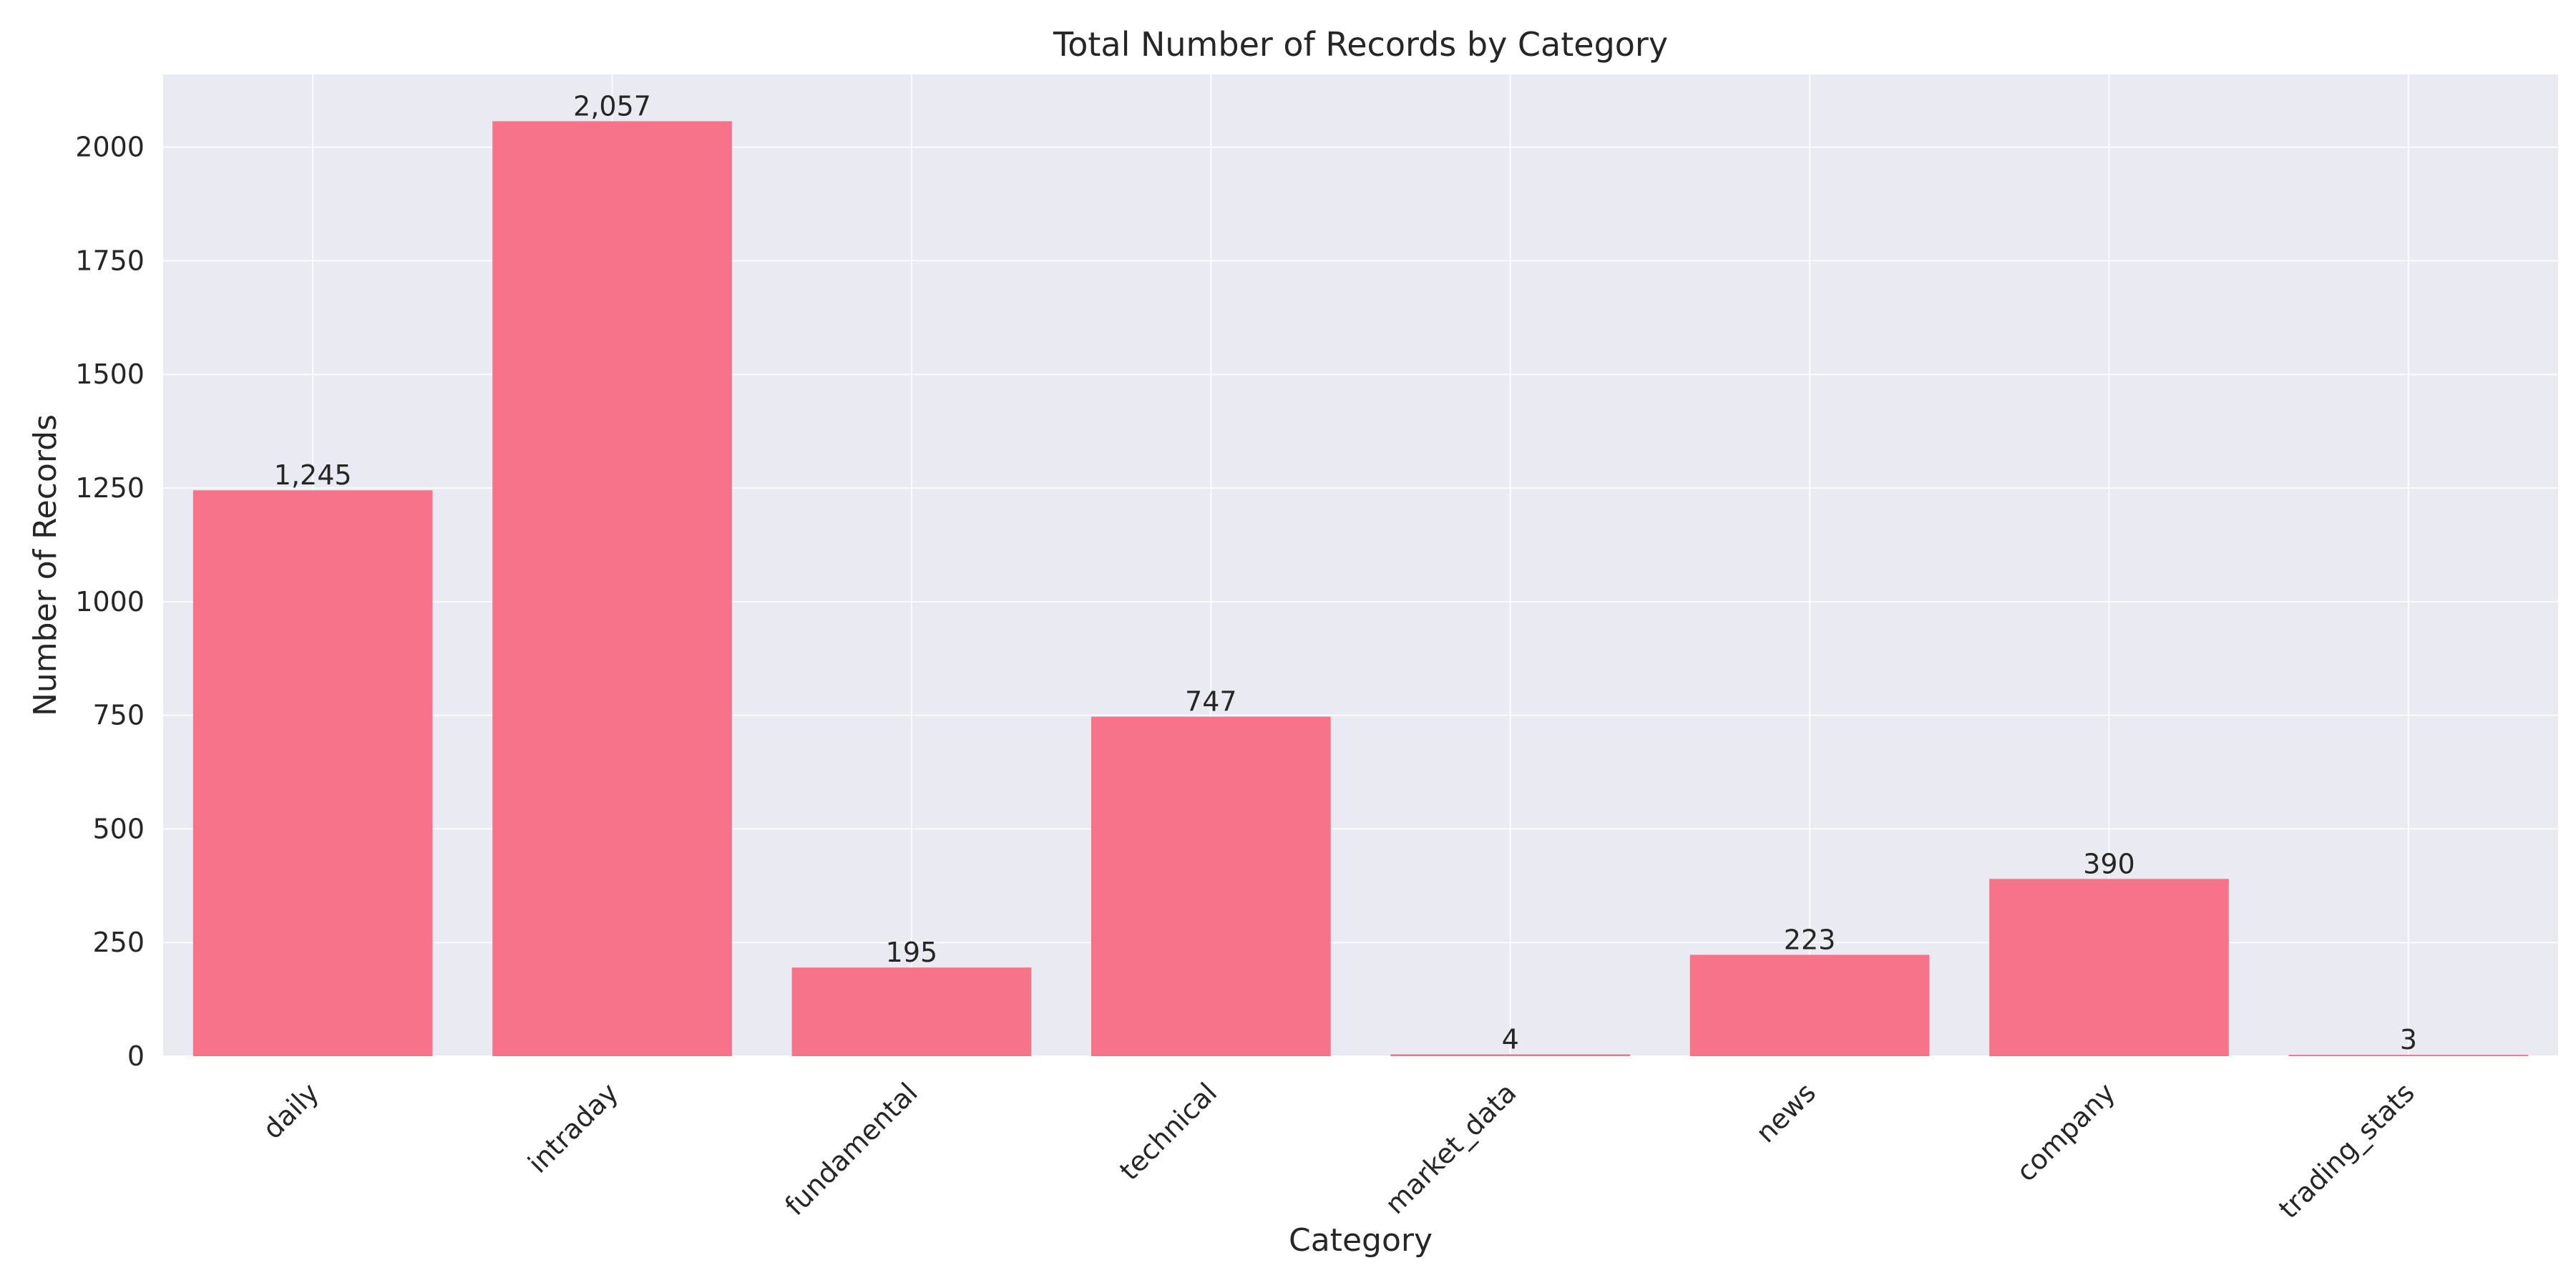 Image resolution: width=2576 pixels, height=1288 pixels. What do you see at coordinates (118, 715) in the screenshot?
I see `y-tick-label: 750` at bounding box center [118, 715].